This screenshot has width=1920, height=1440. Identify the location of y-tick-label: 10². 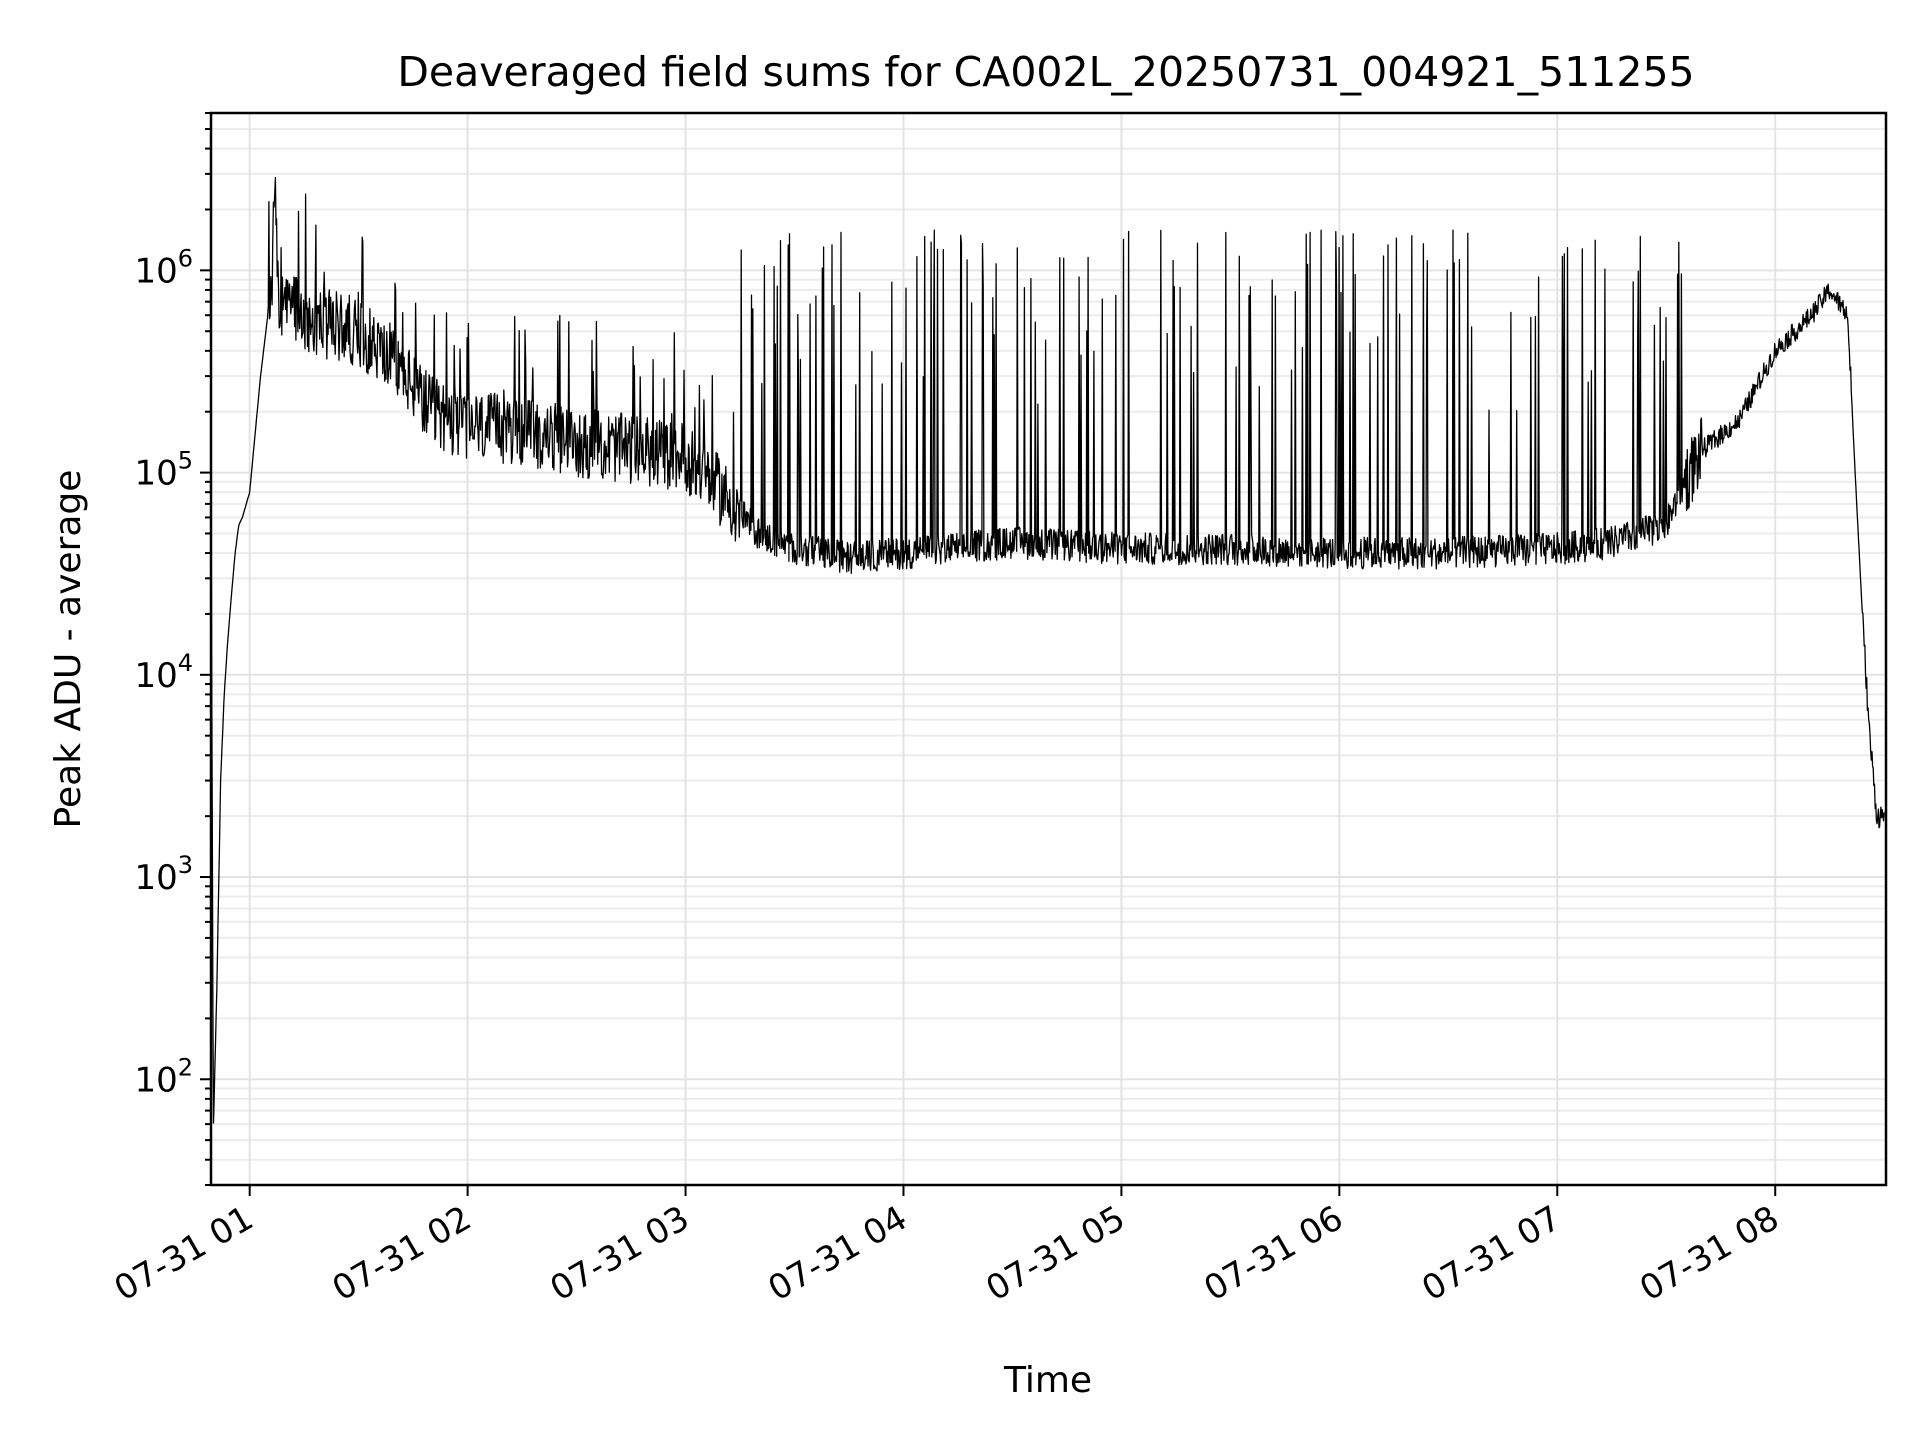
(163, 1076).